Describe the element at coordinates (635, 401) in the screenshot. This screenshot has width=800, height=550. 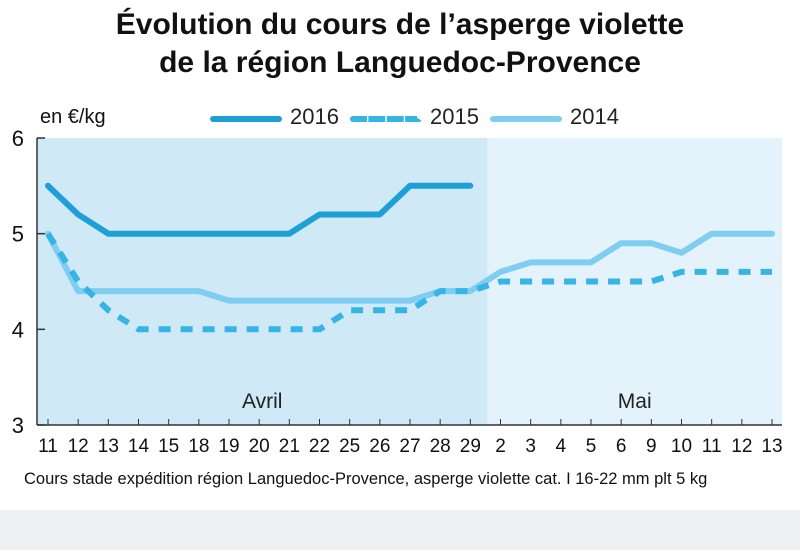
I see `month-label-1: Mai` at that location.